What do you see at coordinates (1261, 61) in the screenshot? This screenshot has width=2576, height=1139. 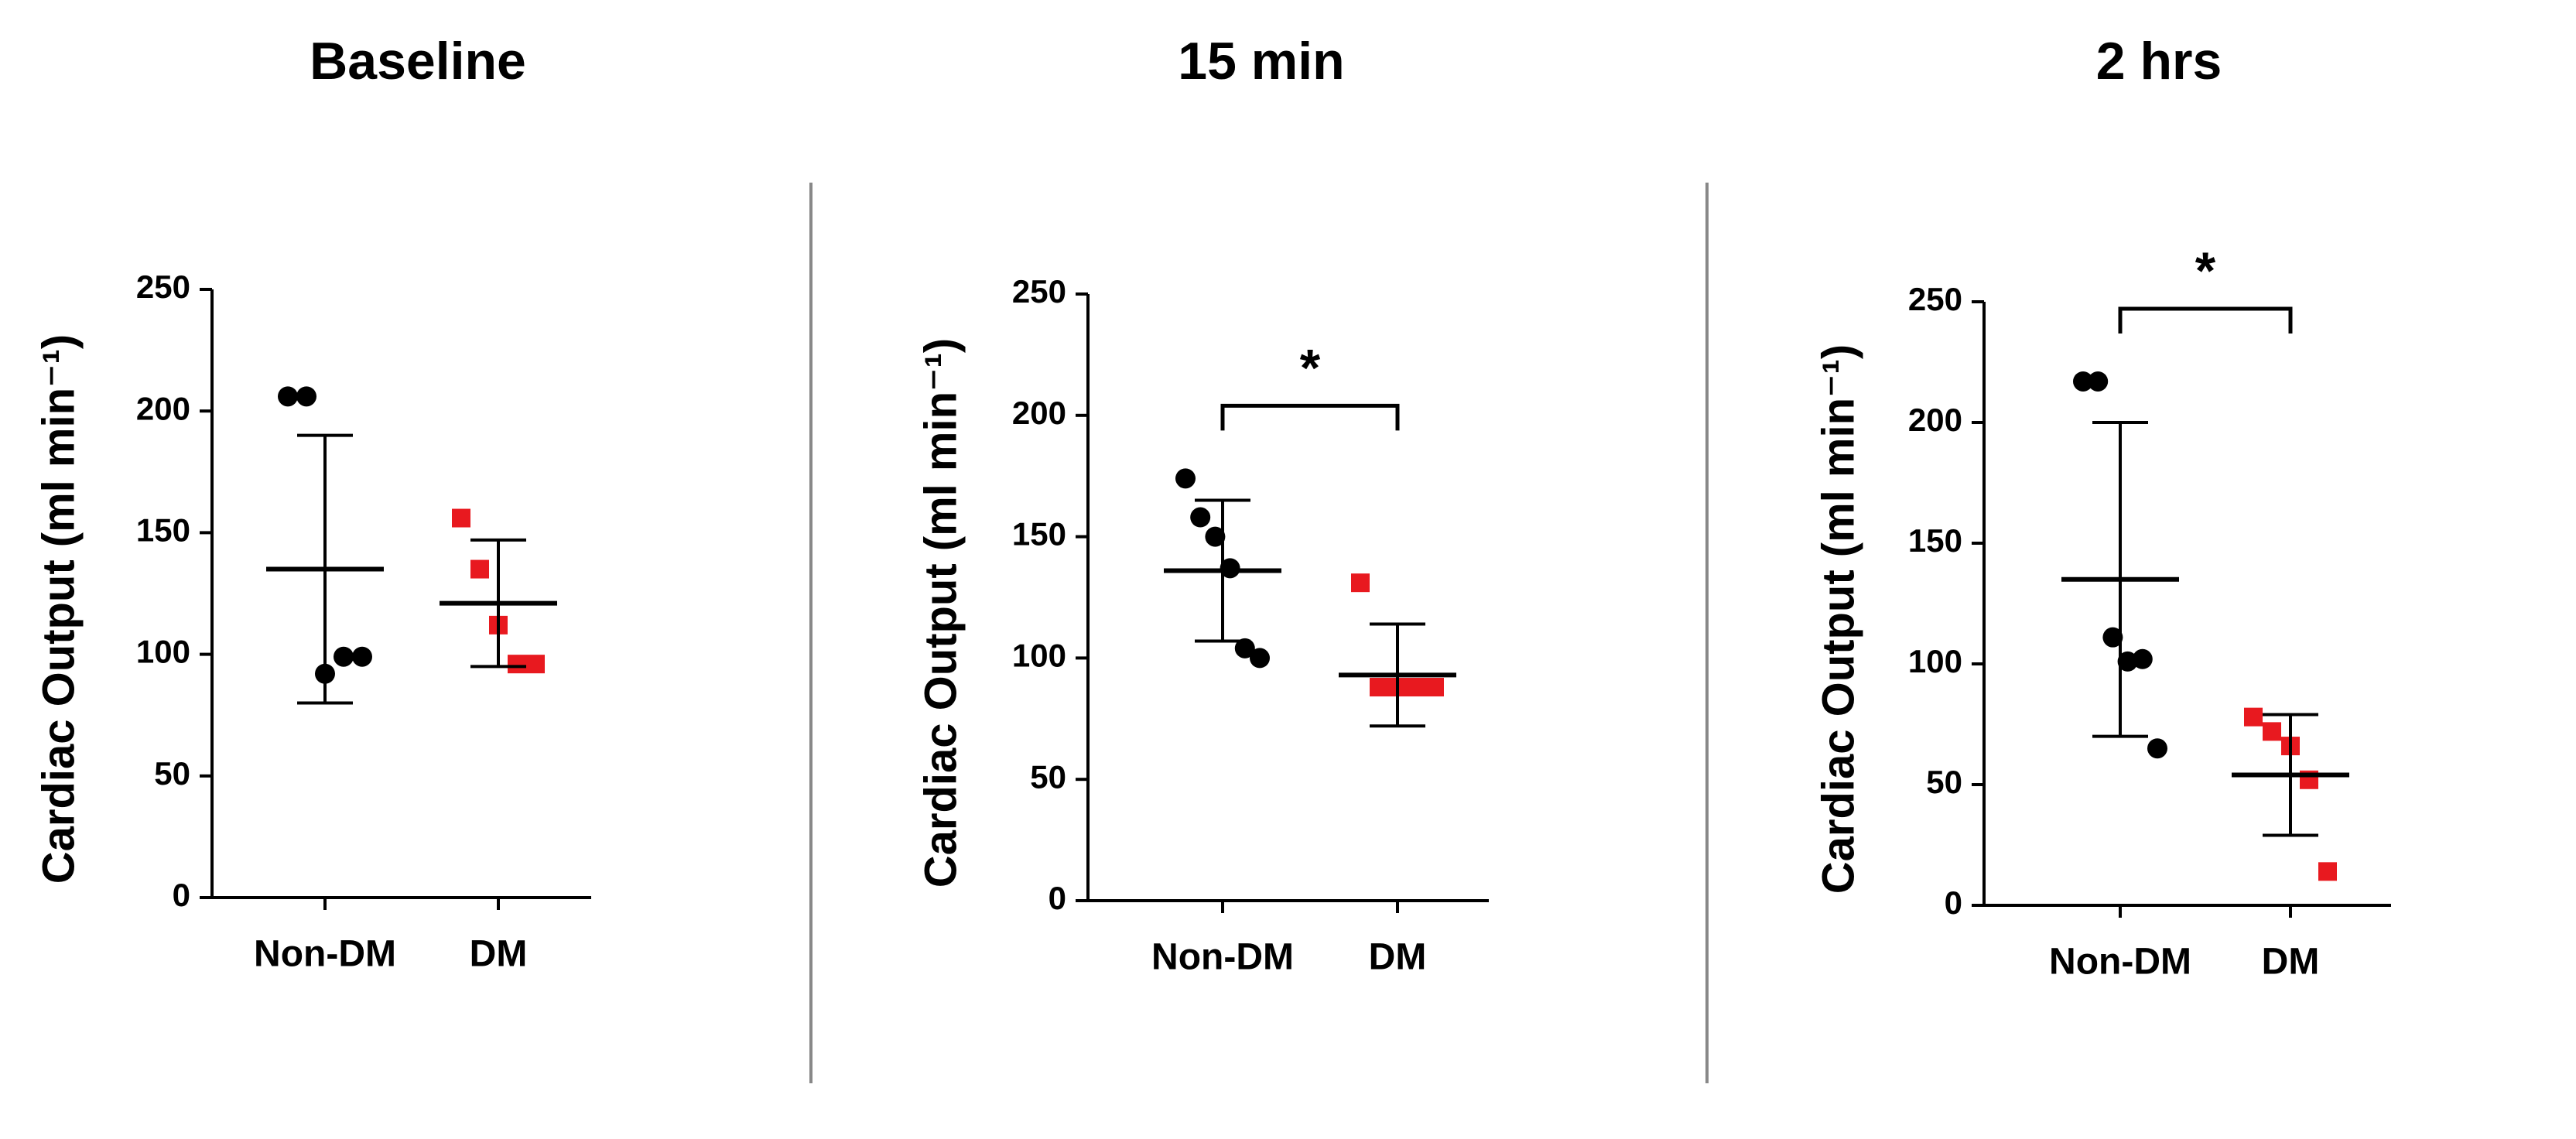 I see `panel-title: 15 min` at bounding box center [1261, 61].